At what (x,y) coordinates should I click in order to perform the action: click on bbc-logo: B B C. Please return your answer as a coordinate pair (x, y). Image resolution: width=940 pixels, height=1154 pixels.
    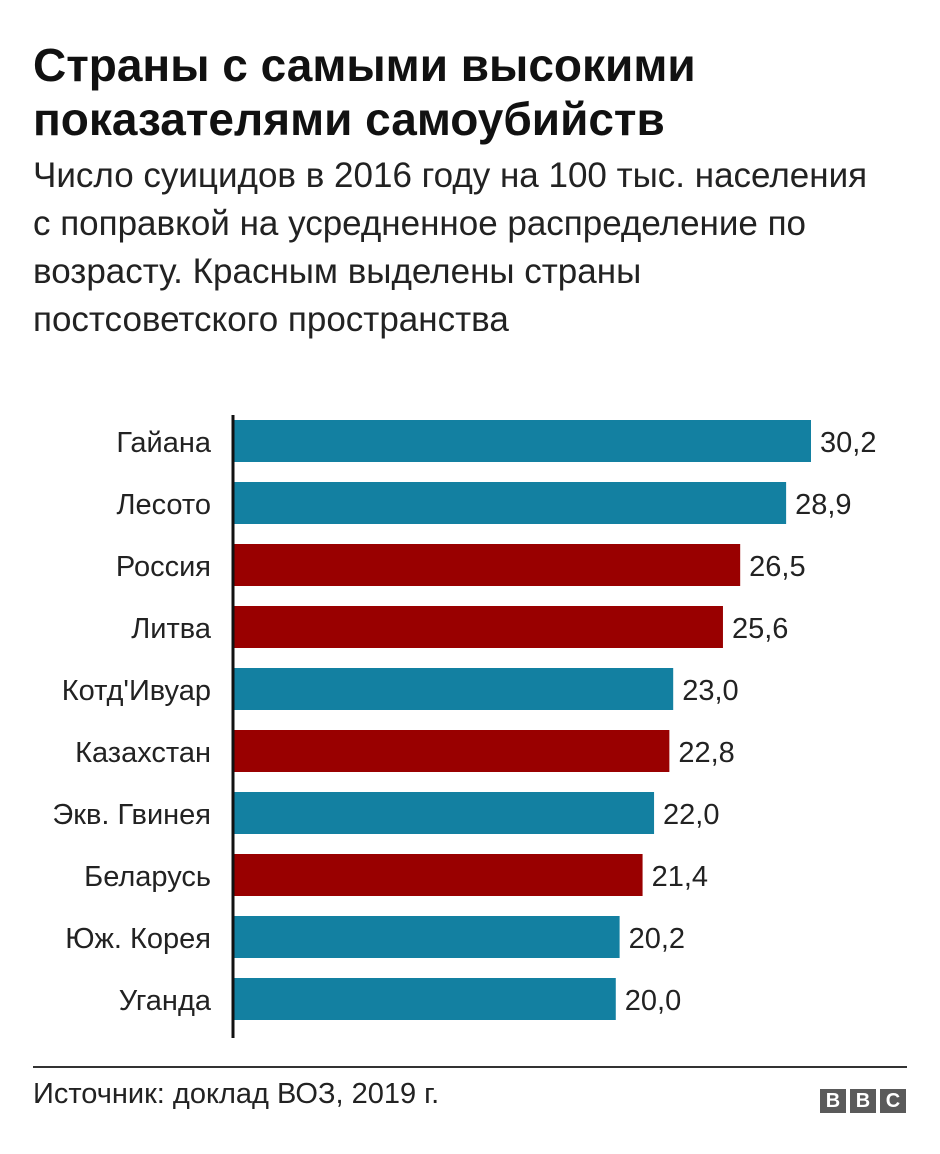
    Looking at the image, I should click on (863, 1101).